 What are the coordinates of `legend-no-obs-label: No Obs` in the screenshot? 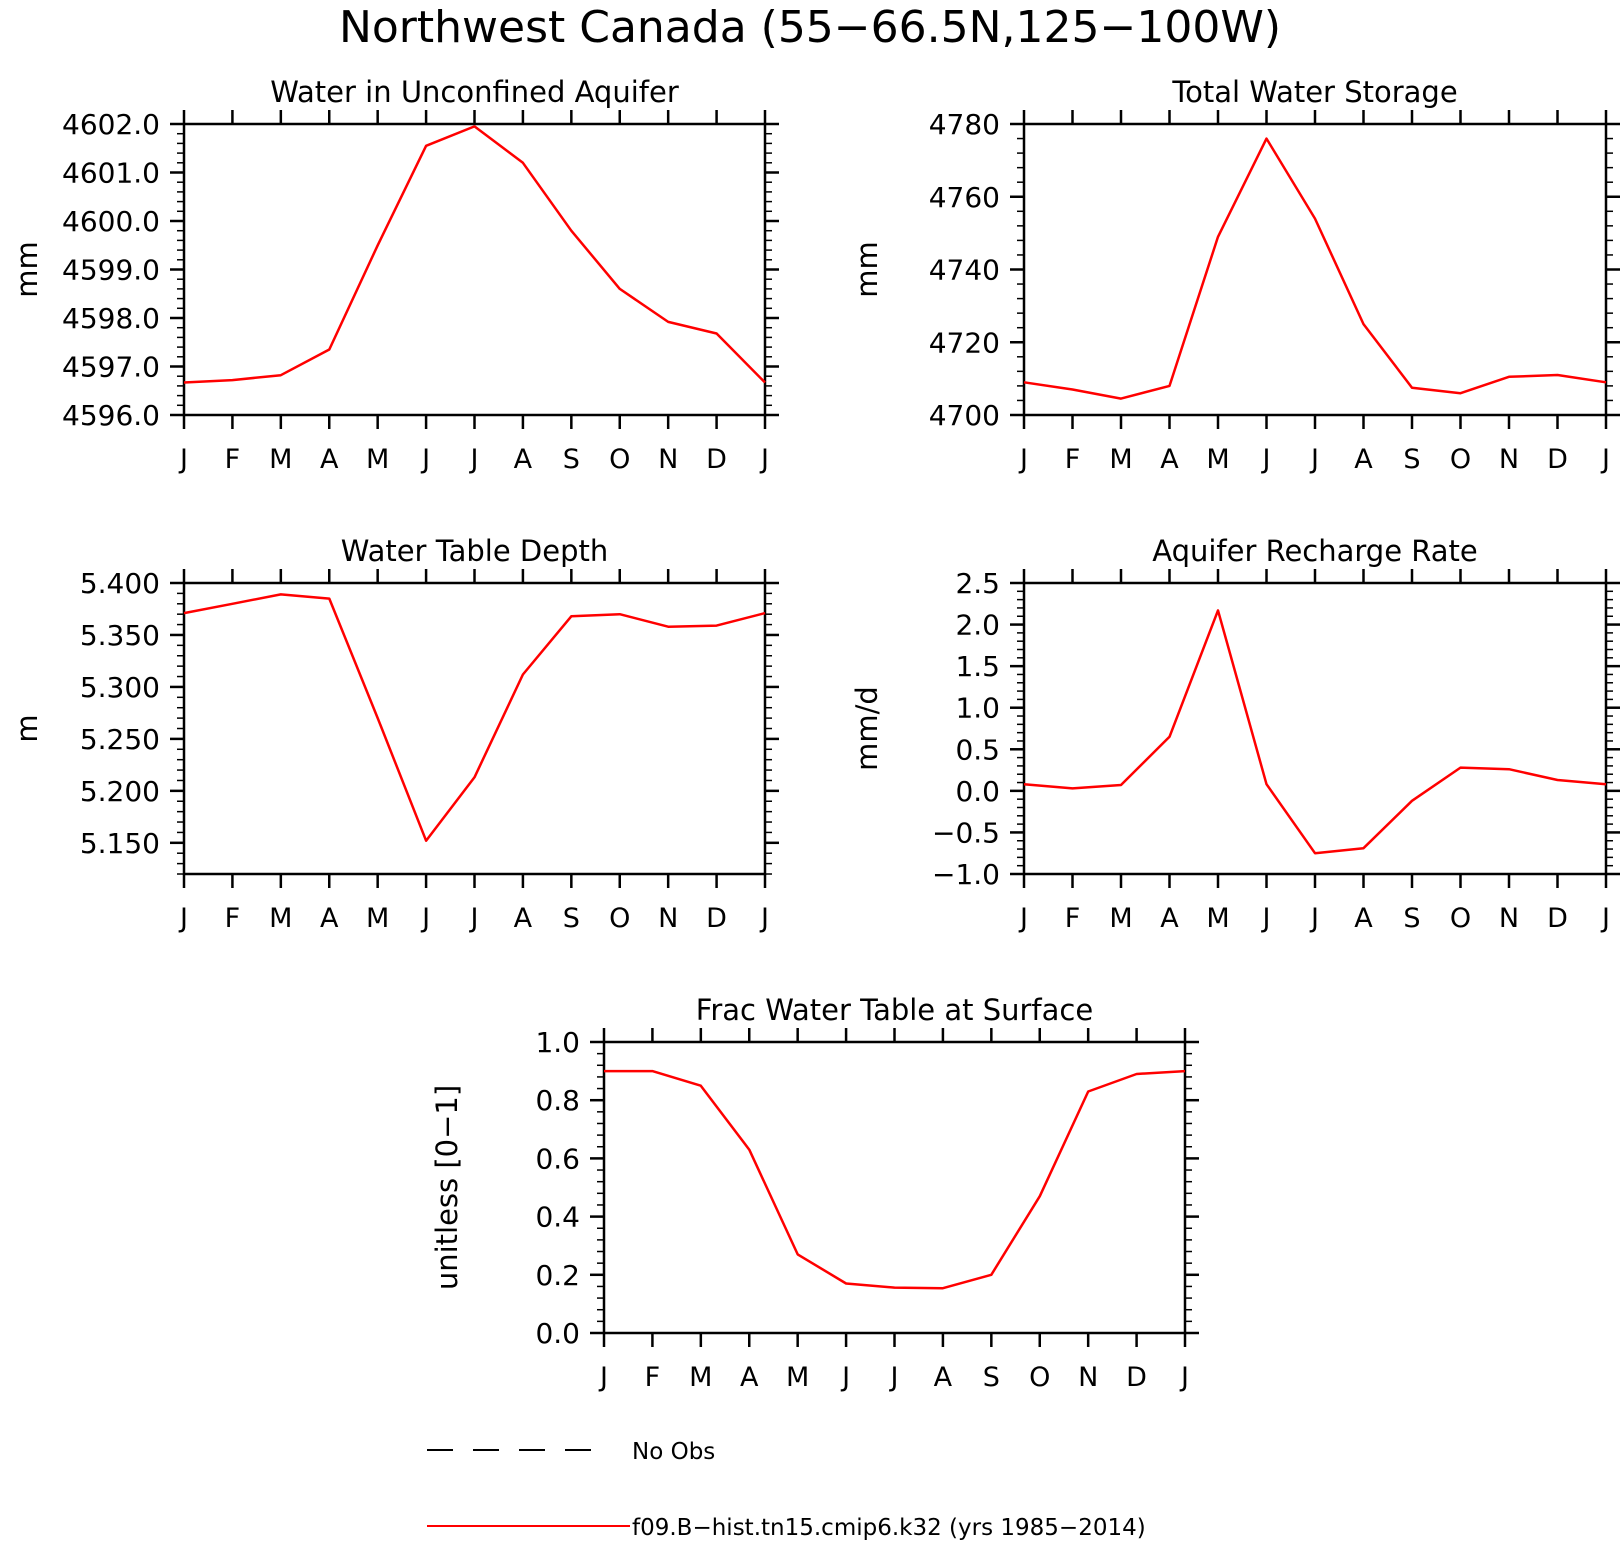 It's located at (673, 1452).